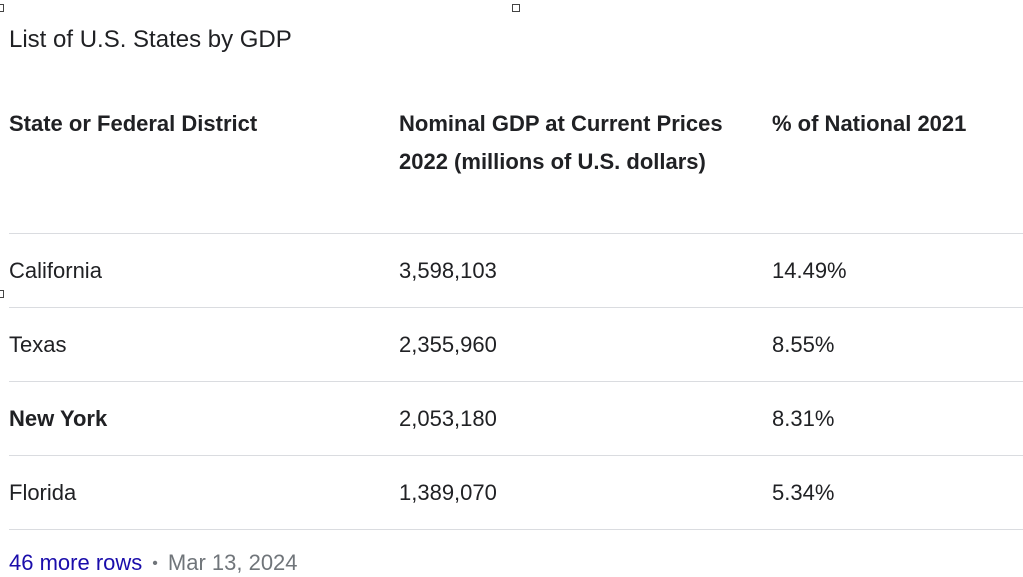 Image resolution: width=1023 pixels, height=577 pixels. Describe the element at coordinates (448, 270) in the screenshot. I see `gdp-cell: 3,598,103` at that location.